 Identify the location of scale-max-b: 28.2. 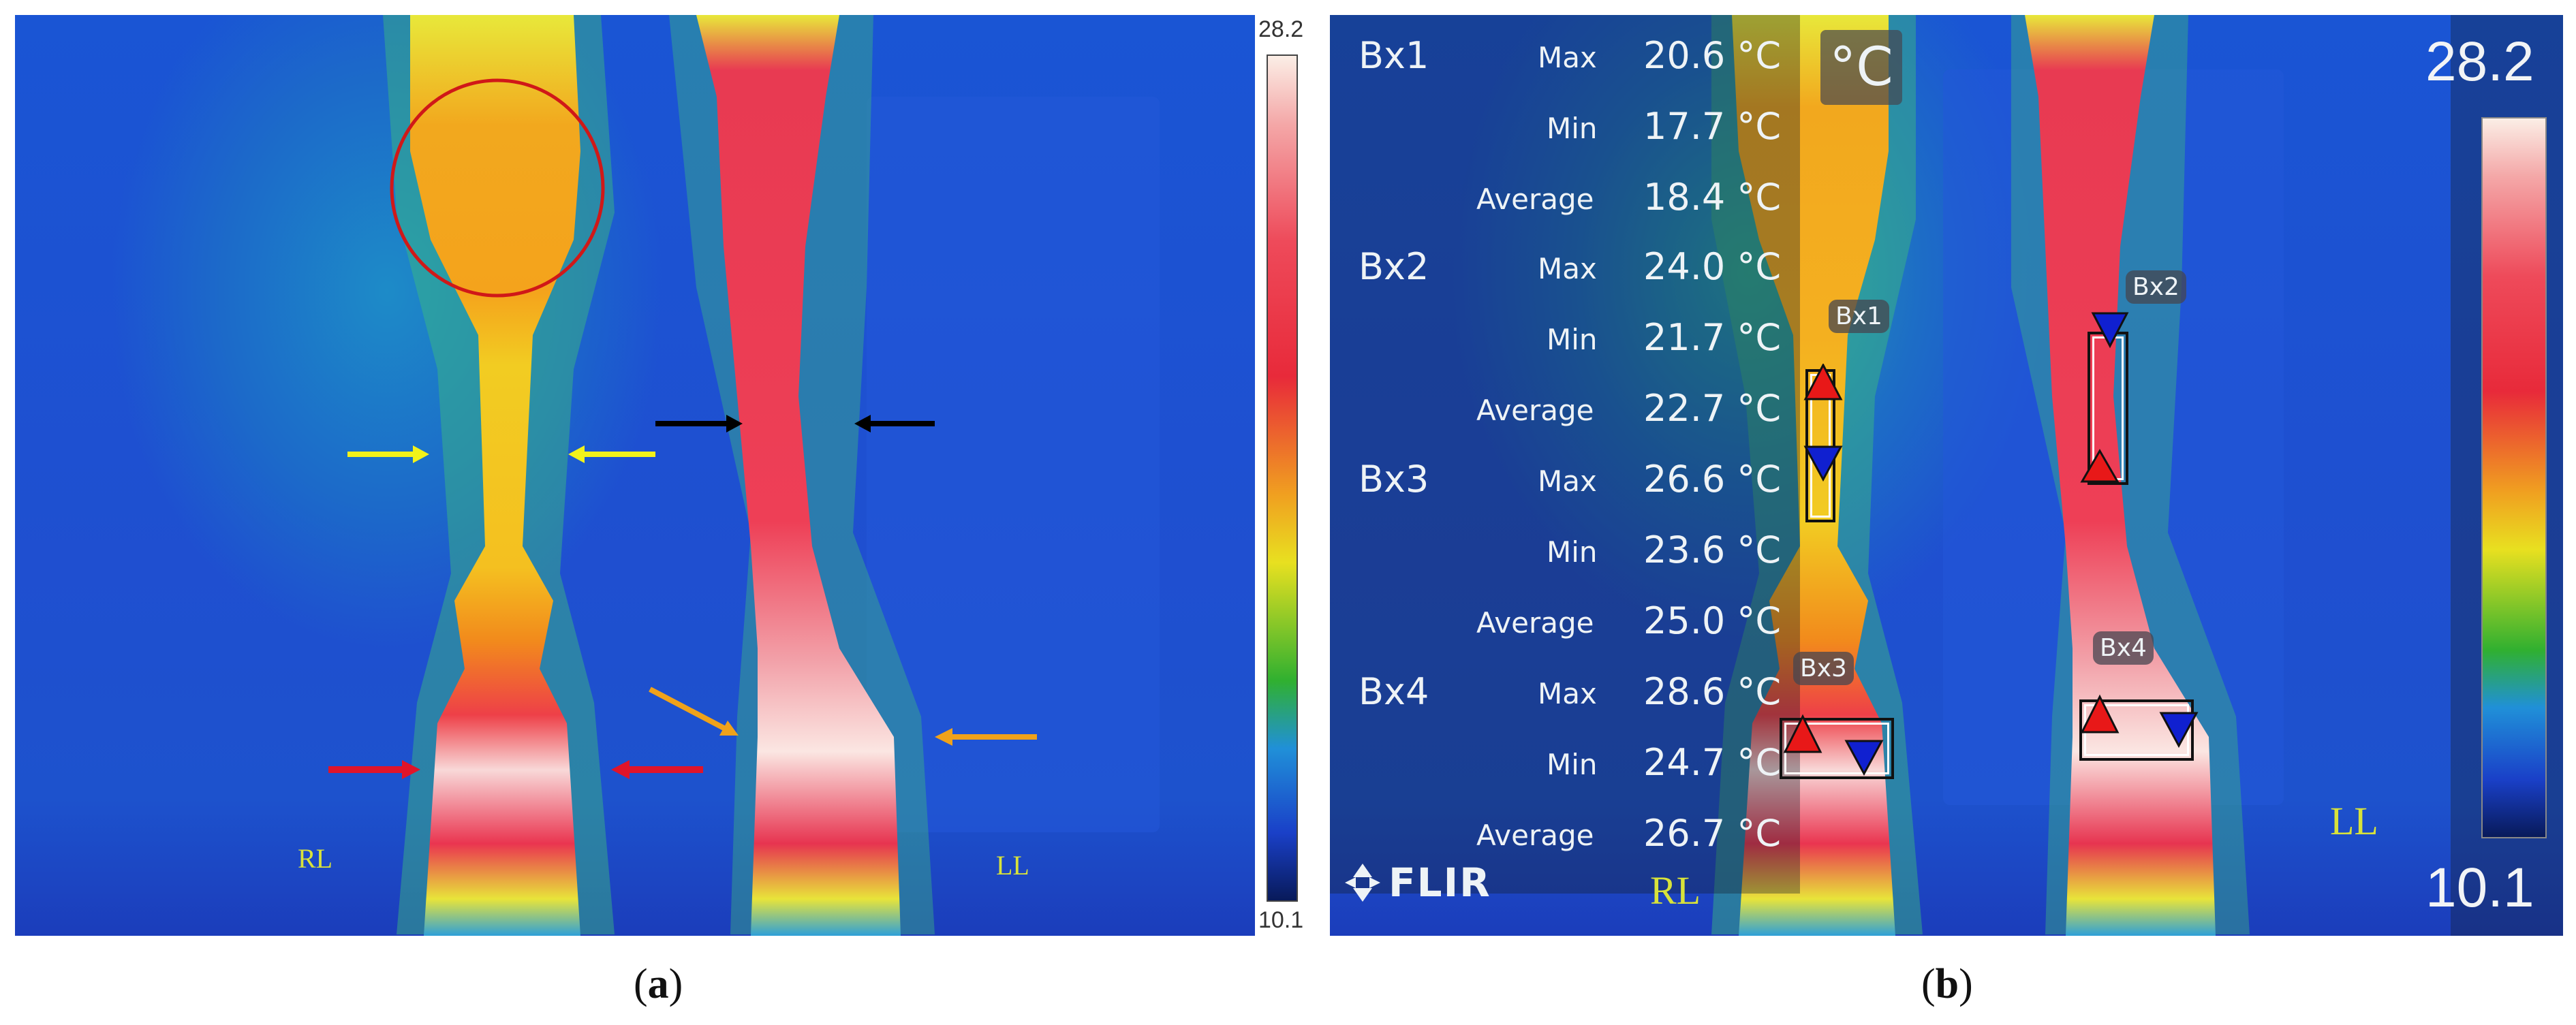
(2479, 62).